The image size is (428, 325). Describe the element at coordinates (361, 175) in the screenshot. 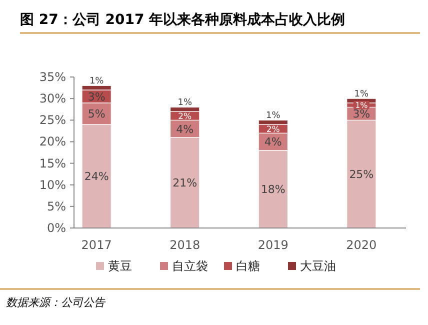

I see `data-label: 25%` at that location.